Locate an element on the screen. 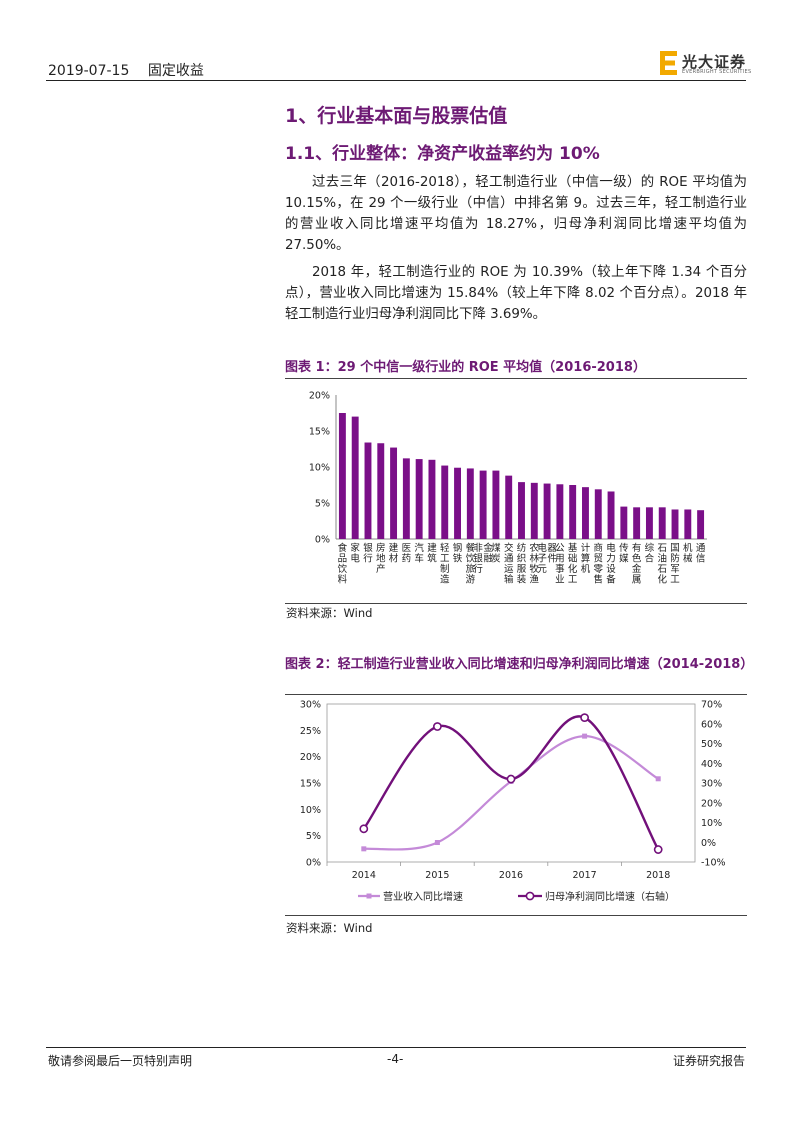  x-tick-label: 国防军工 is located at coordinates (675, 564).